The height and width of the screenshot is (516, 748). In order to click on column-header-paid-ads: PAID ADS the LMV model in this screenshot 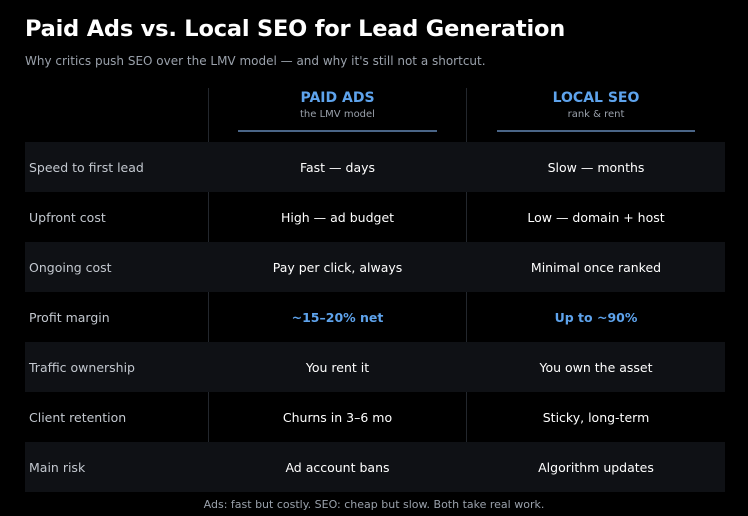, I will do `click(337, 115)`.